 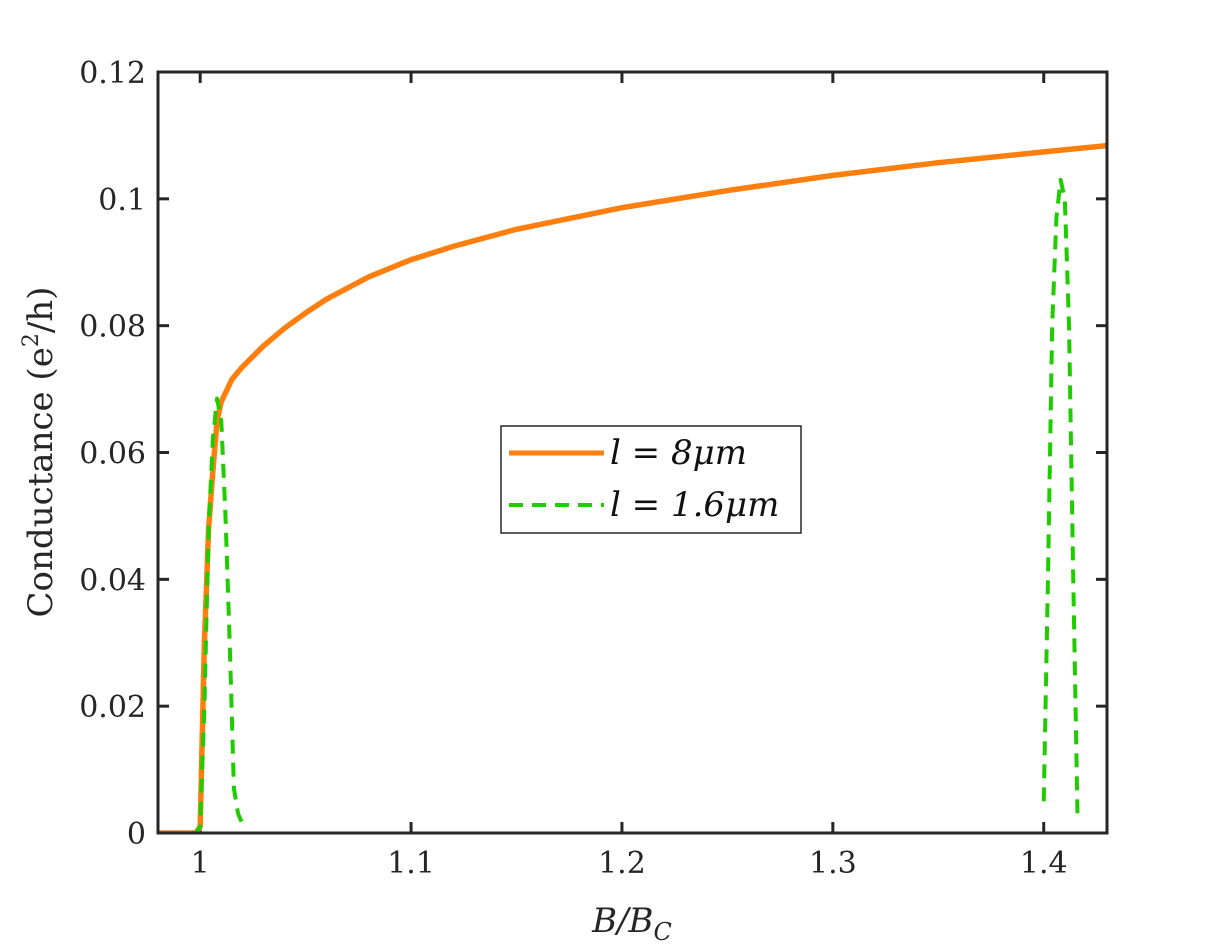 I want to click on legend: l = 8μm l = 1.6μm, so click(x=651, y=479).